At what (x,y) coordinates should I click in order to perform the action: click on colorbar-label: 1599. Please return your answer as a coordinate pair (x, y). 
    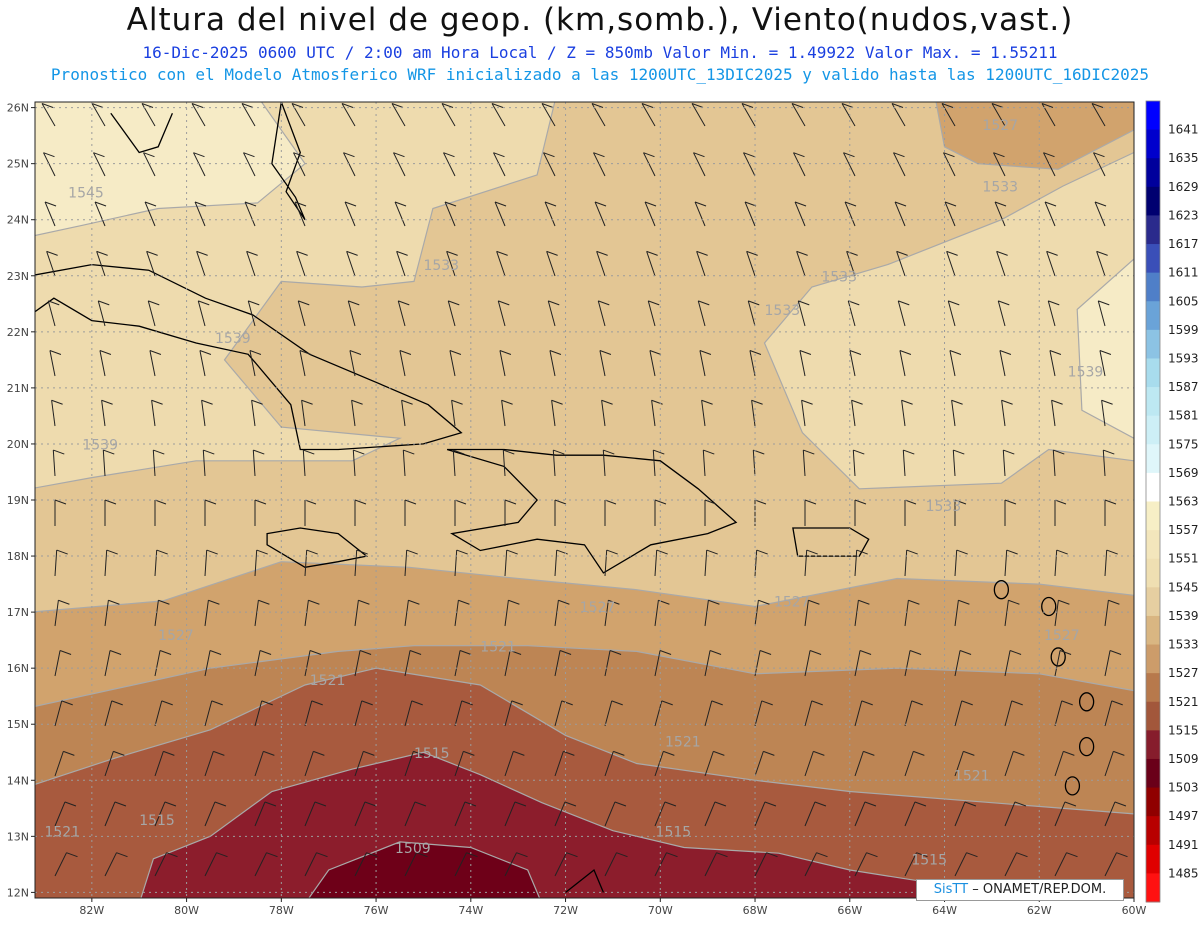
    Looking at the image, I should click on (1183, 330).